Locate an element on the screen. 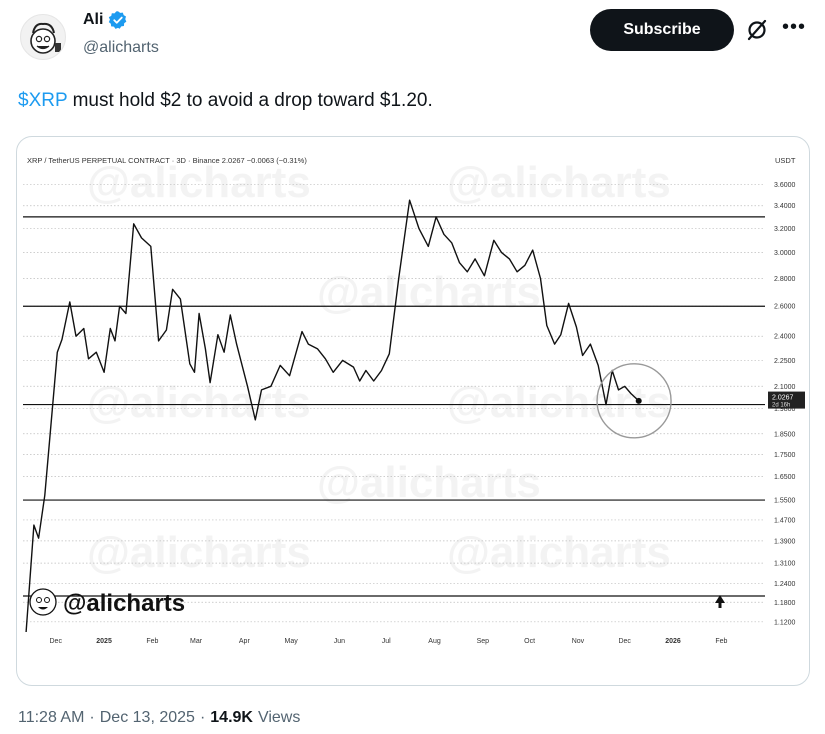 The width and height of the screenshot is (825, 734). y-tick-label: 1.3900 is located at coordinates (785, 541).